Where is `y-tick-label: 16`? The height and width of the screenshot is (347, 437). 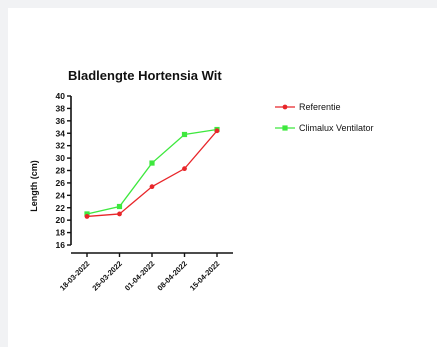 y-tick-label: 16 is located at coordinates (61, 245).